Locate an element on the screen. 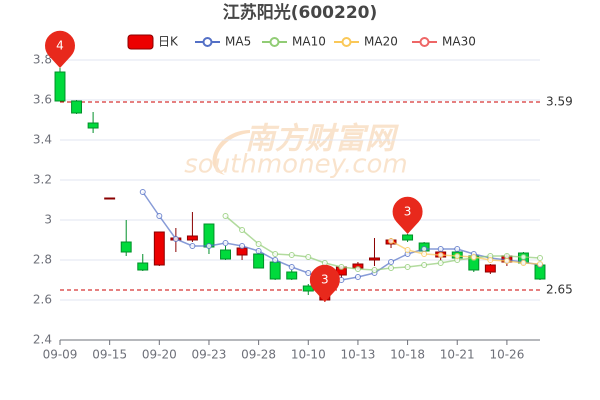  x-tick-label: 10-18 is located at coordinates (407, 355).